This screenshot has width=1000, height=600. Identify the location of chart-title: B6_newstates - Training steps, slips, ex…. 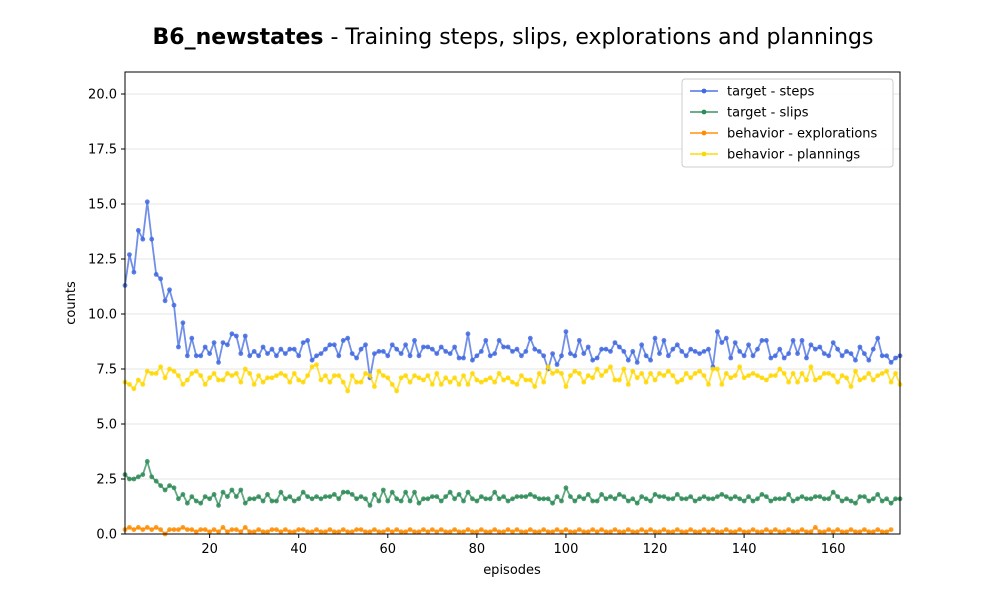
(513, 37).